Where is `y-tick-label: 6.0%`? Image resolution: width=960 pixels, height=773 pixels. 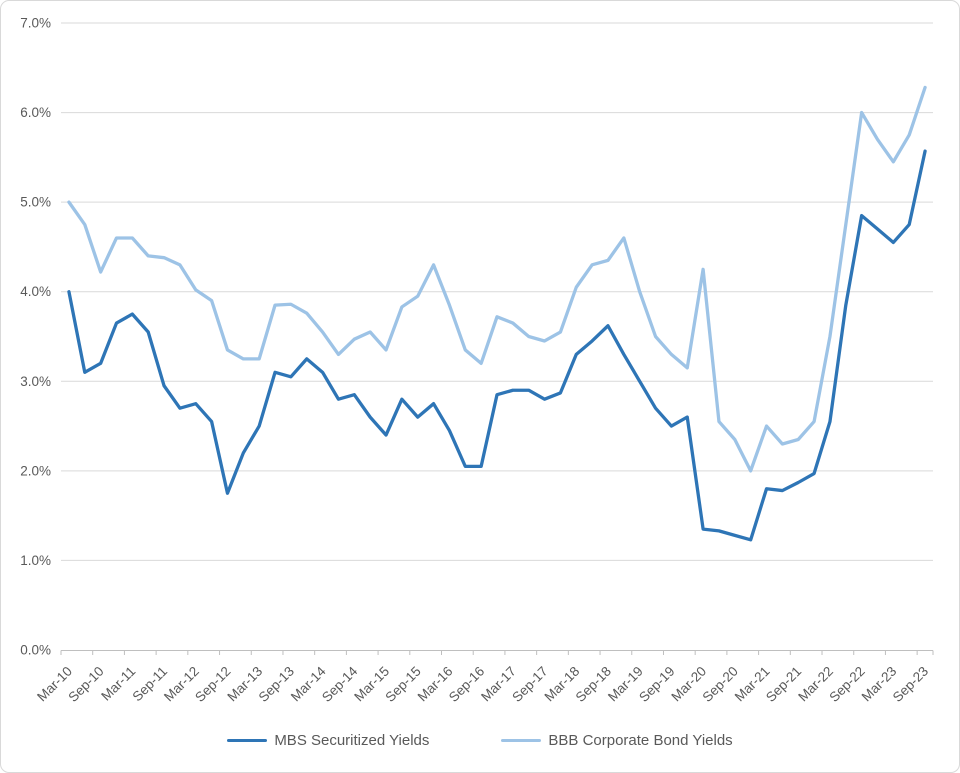
y-tick-label: 6.0% is located at coordinates (35, 112).